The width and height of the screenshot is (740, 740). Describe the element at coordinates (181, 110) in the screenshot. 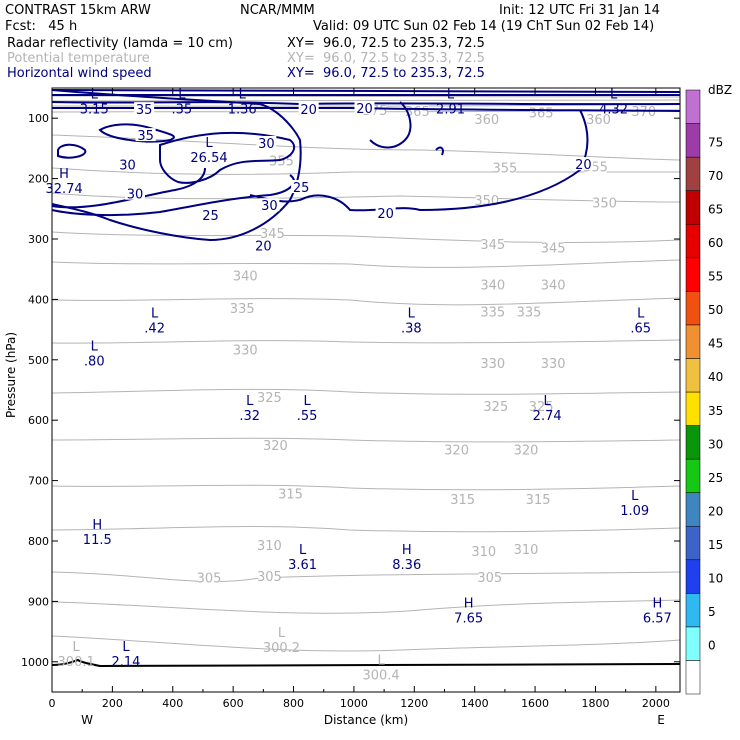

I see `wind-extremum-value: .35` at that location.